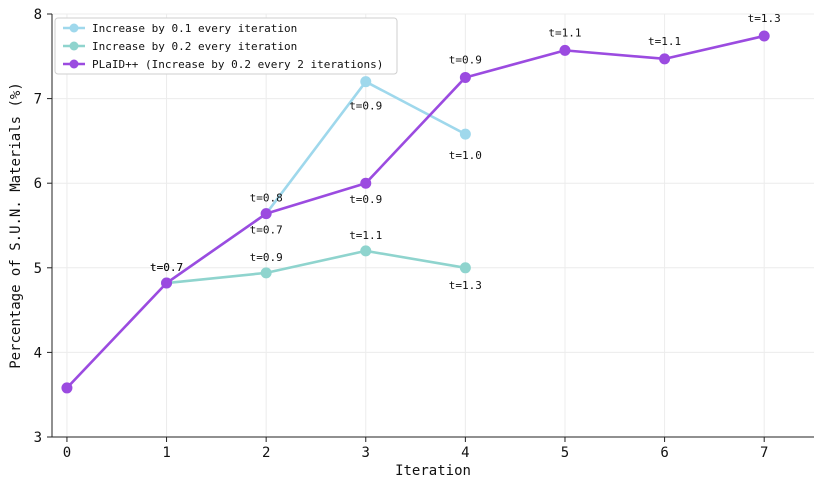 Image resolution: width=822 pixels, height=489 pixels. Describe the element at coordinates (664, 453) in the screenshot. I see `x-tick-label: 6` at that location.